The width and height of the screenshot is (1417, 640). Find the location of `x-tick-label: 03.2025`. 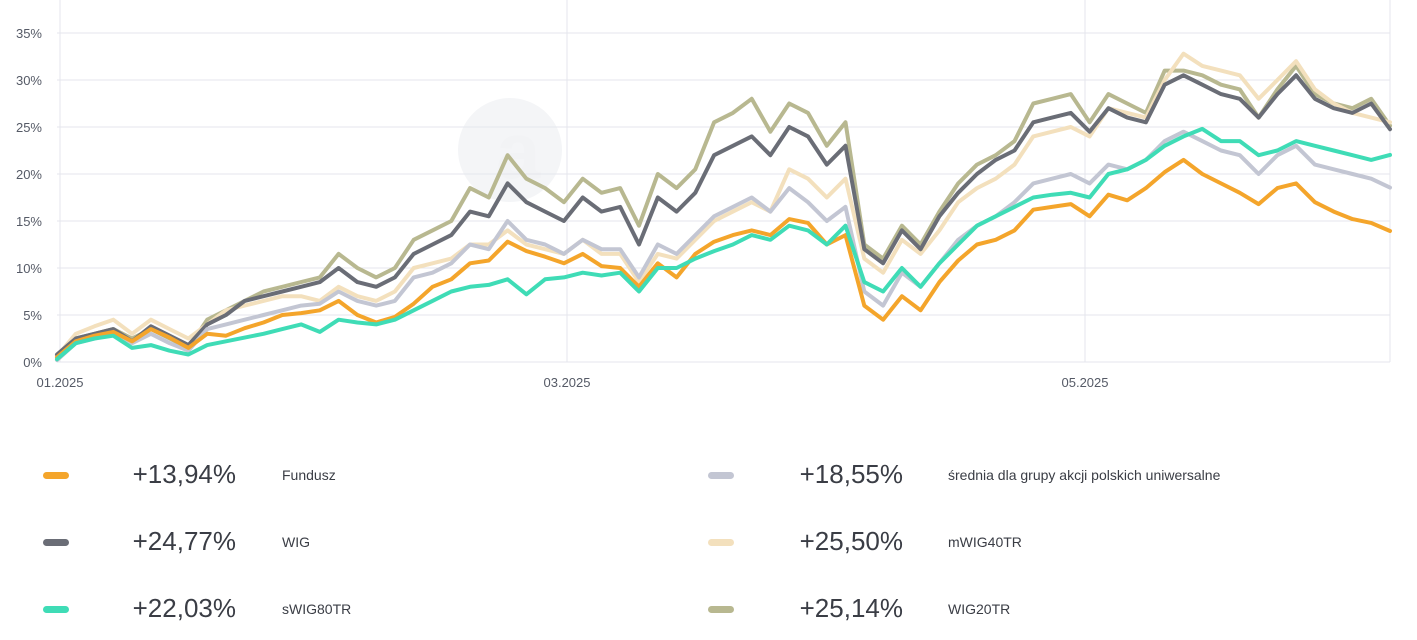

x-tick-label: 03.2025 is located at coordinates (567, 382).